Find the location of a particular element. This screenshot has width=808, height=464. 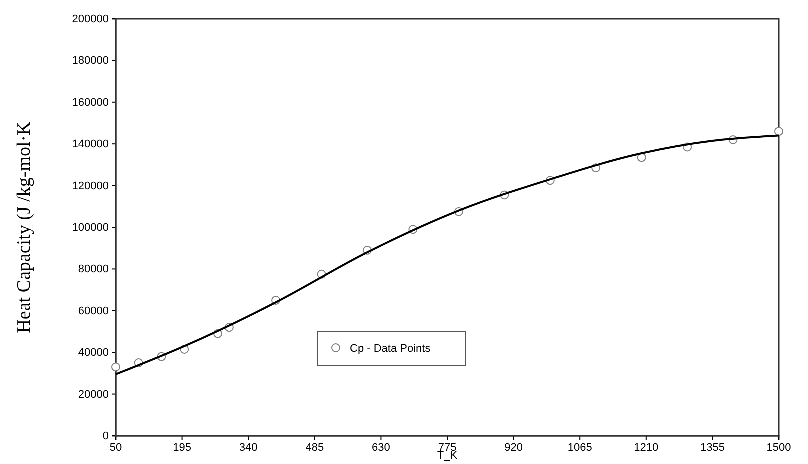

x-tick-label: 1355 is located at coordinates (712, 448).